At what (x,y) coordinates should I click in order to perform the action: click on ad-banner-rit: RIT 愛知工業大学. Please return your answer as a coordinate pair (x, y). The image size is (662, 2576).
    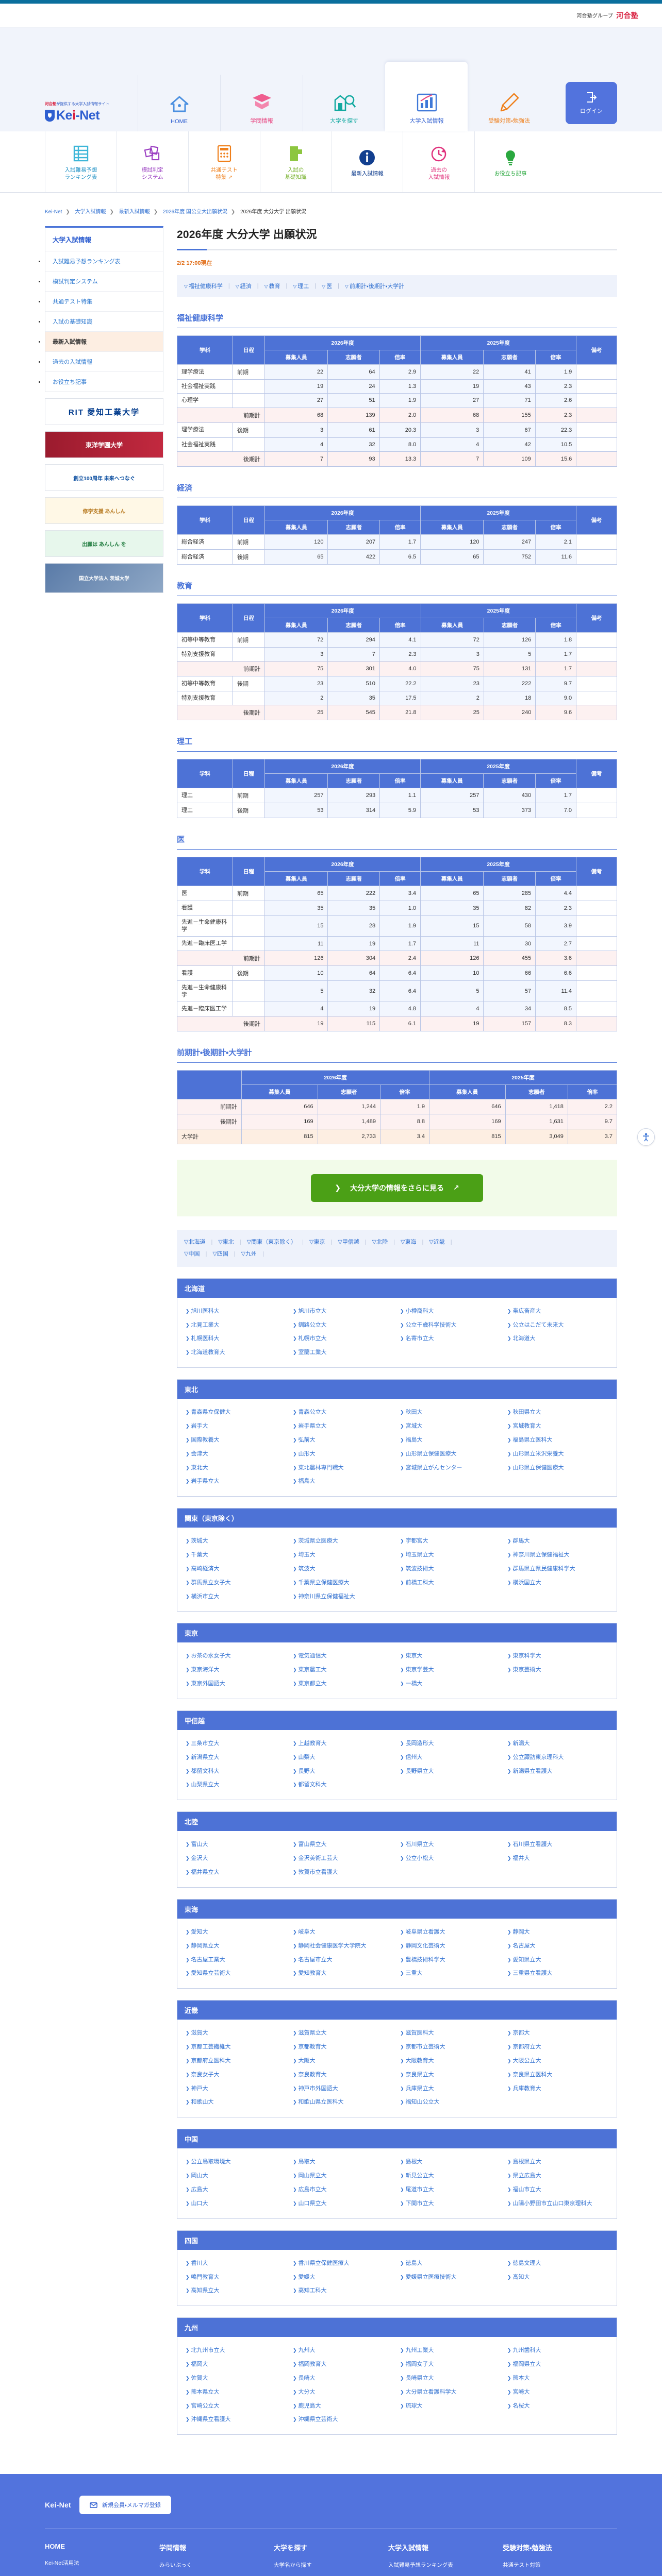
    Looking at the image, I should click on (104, 411).